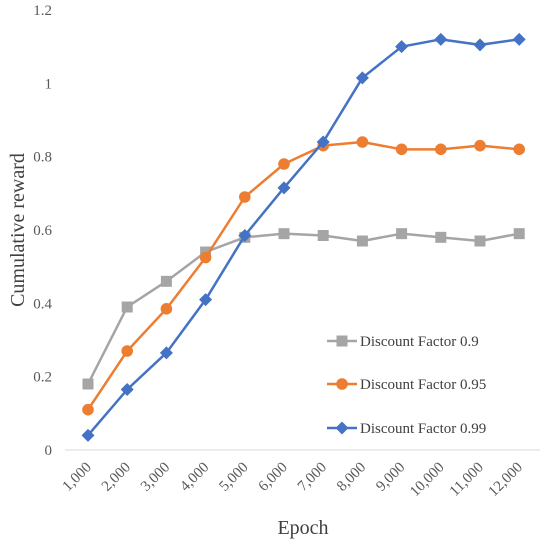 The image size is (550, 547). Describe the element at coordinates (419, 342) in the screenshot. I see `legend-label: Discount Factor 0.9` at that location.